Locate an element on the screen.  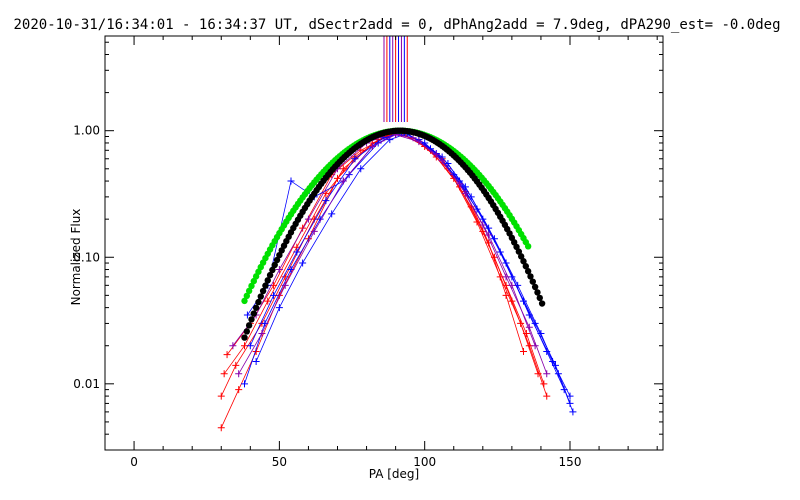
y-tick-label: 0.10 is located at coordinates (86, 257).